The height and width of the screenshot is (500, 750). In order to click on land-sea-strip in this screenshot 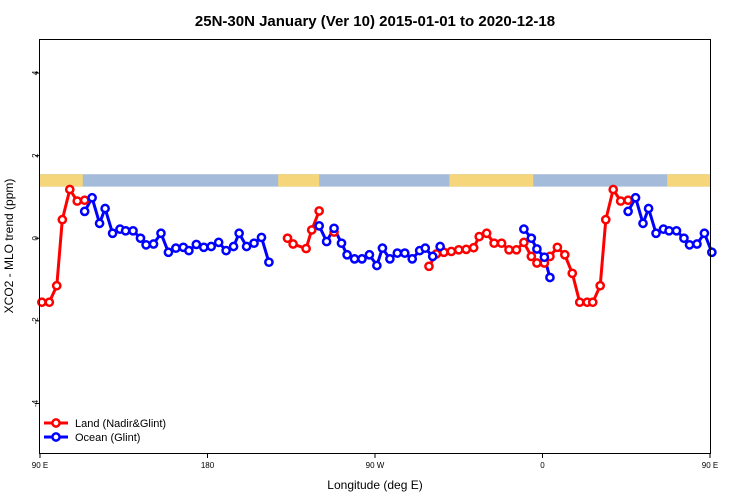, I will do `click(375, 180)`.